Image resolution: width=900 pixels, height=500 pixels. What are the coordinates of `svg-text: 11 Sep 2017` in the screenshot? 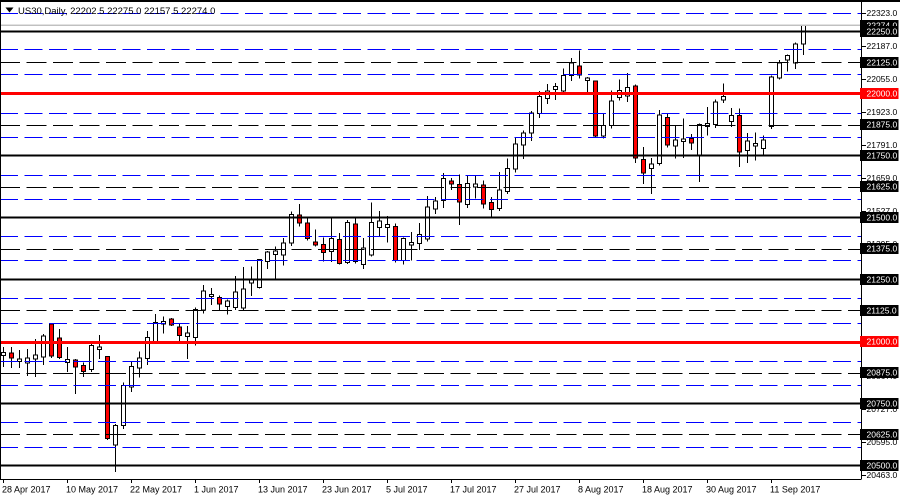 It's located at (795, 490).